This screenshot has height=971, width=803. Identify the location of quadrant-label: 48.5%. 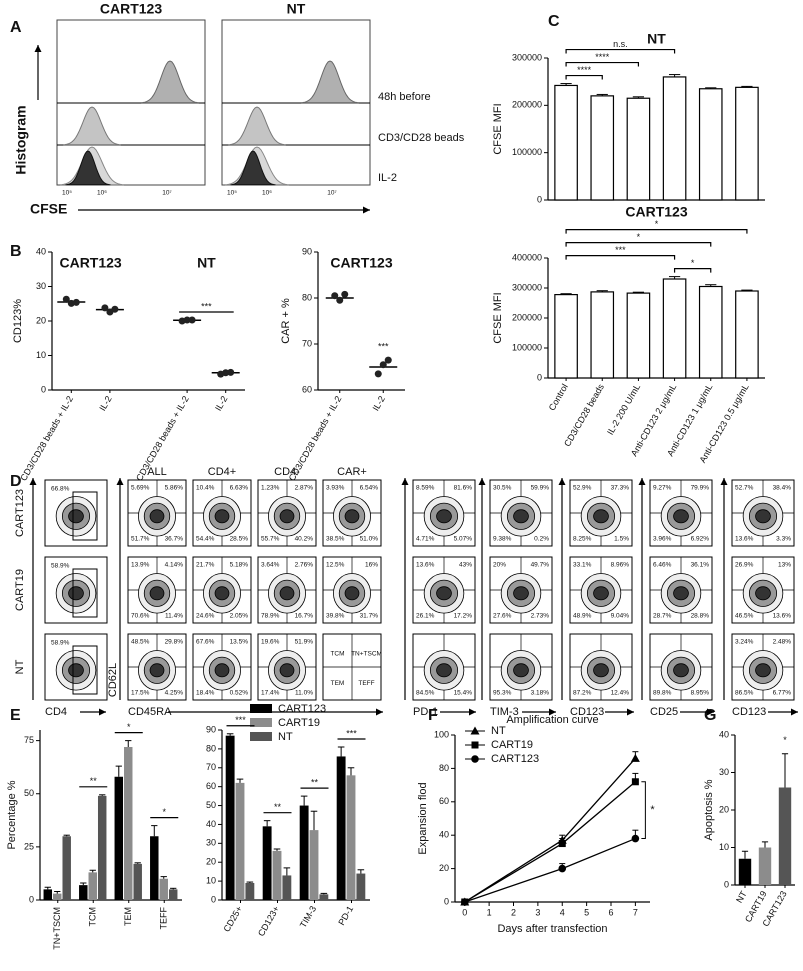
(140, 642).